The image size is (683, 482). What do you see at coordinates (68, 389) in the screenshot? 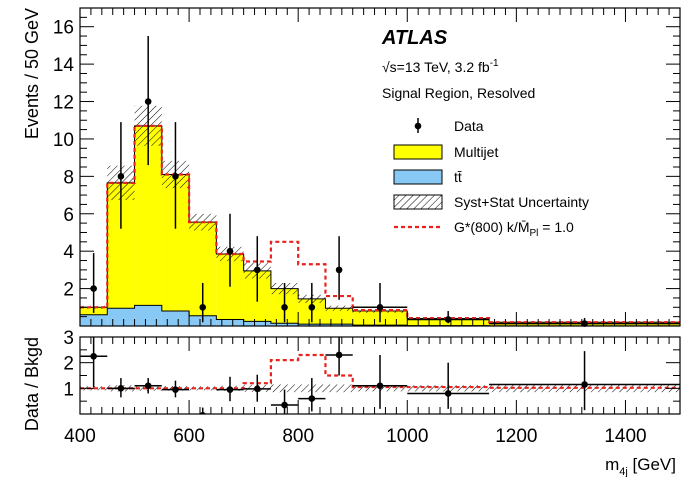
I see `ratio-y-tick-label: 1` at bounding box center [68, 389].